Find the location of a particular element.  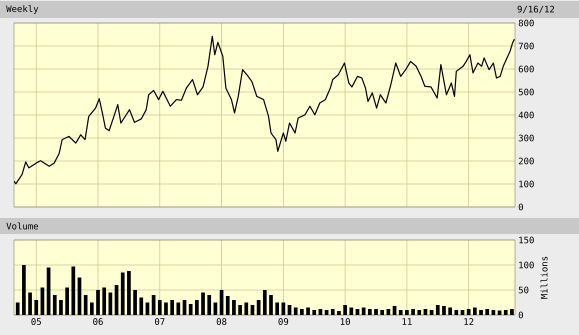

chart-title: Volume is located at coordinates (22, 226).